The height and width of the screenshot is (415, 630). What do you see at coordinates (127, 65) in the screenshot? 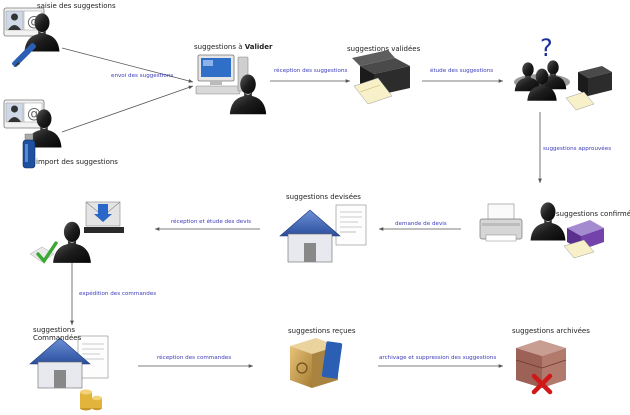
I see `edge-envoi` at bounding box center [127, 65].